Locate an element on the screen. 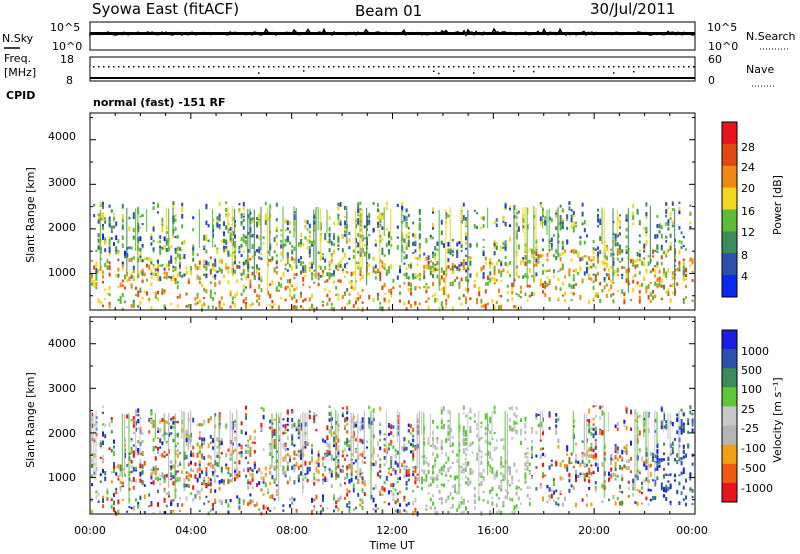  noise-left-tick-top: 10^5 is located at coordinates (65, 27).